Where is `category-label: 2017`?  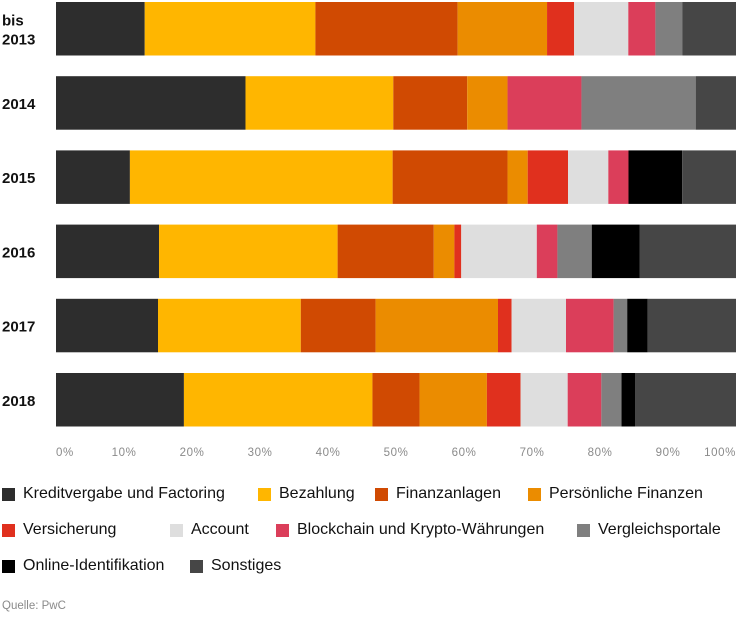 category-label: 2017 is located at coordinates (18, 327).